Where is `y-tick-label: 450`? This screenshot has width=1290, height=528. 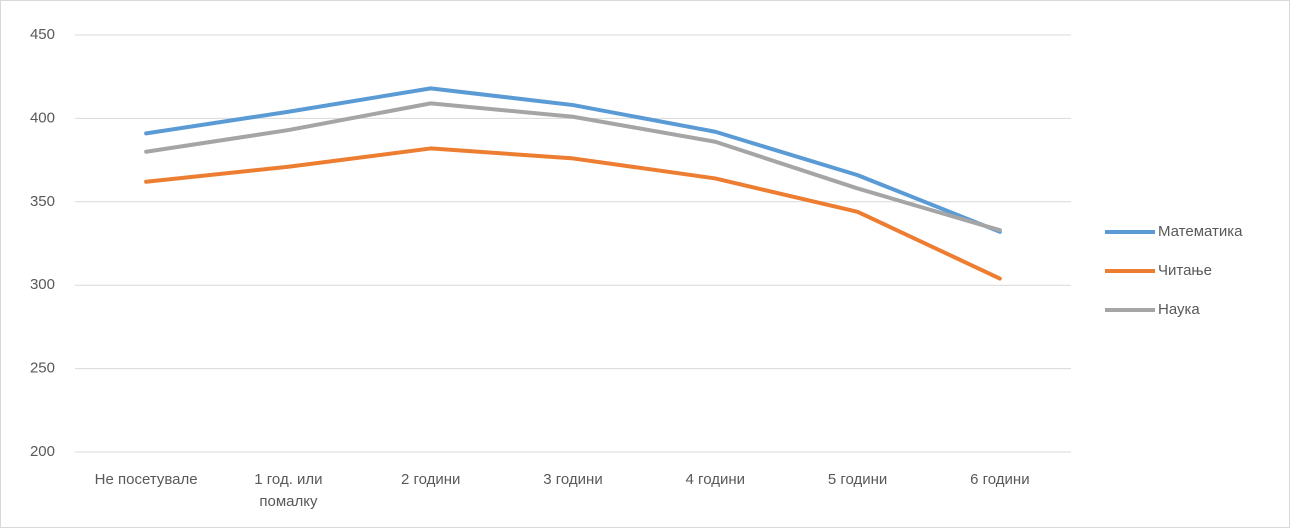
y-tick-label: 450 is located at coordinates (42, 34).